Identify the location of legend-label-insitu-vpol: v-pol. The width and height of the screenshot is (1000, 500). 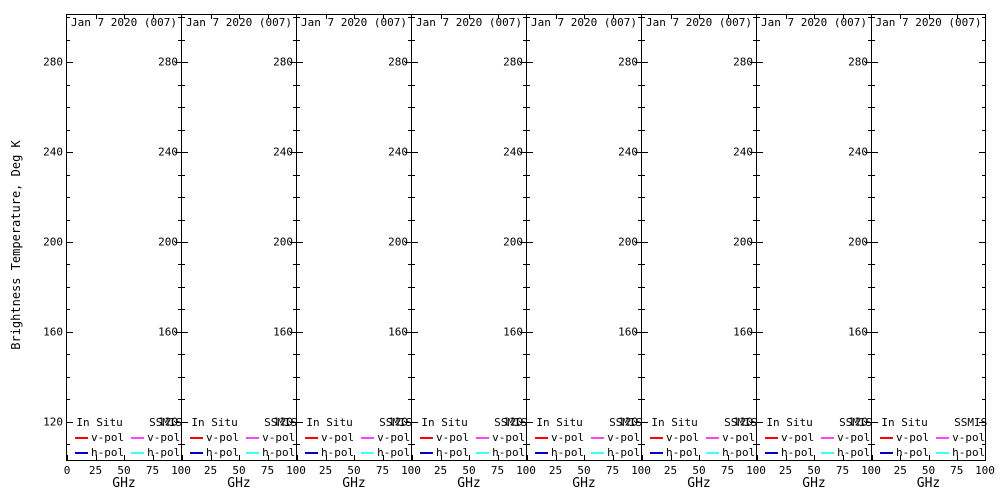
(683, 437).